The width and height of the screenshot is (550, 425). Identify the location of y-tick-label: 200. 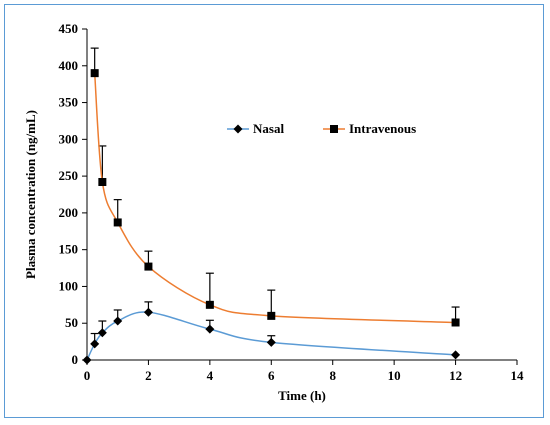
(69, 212).